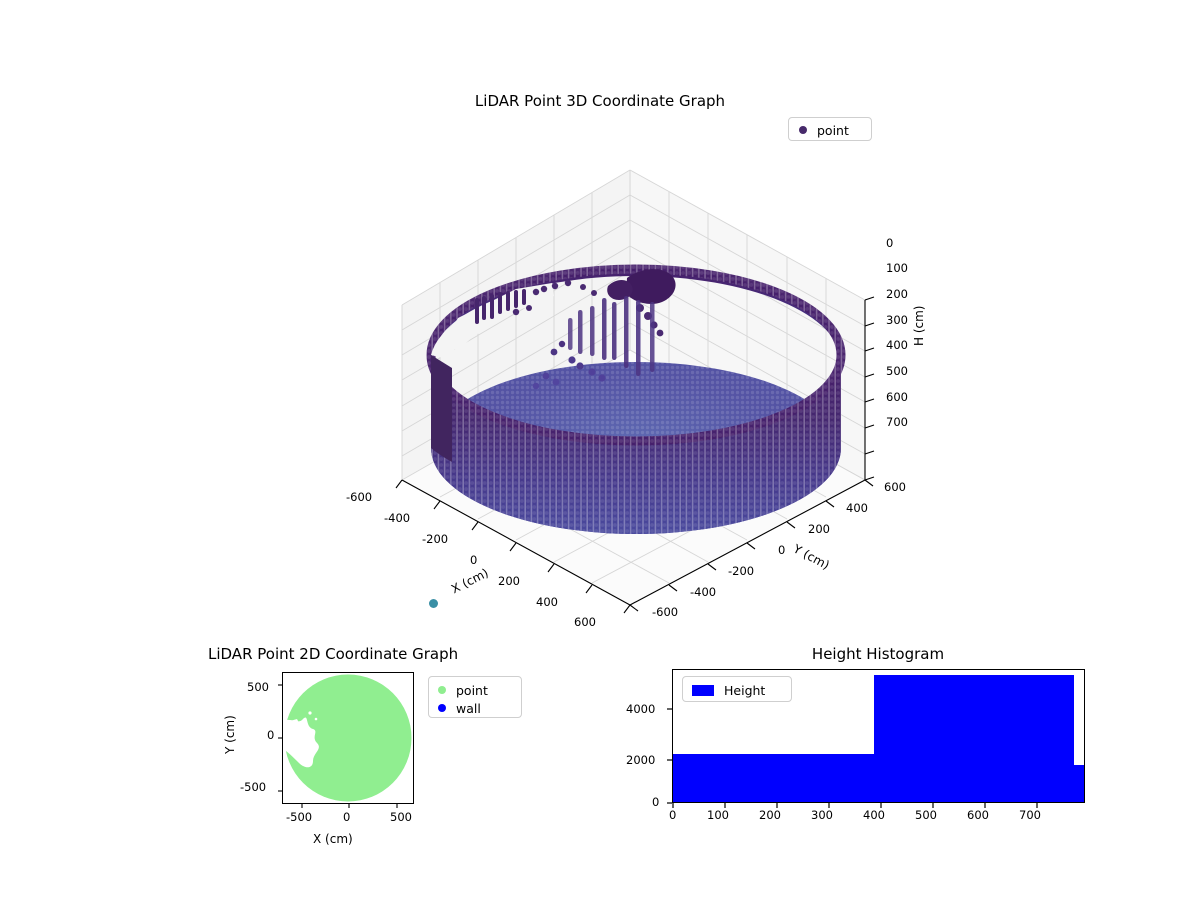 This screenshot has width=1200, height=900. I want to click on axis-spines, so click(633, 453).